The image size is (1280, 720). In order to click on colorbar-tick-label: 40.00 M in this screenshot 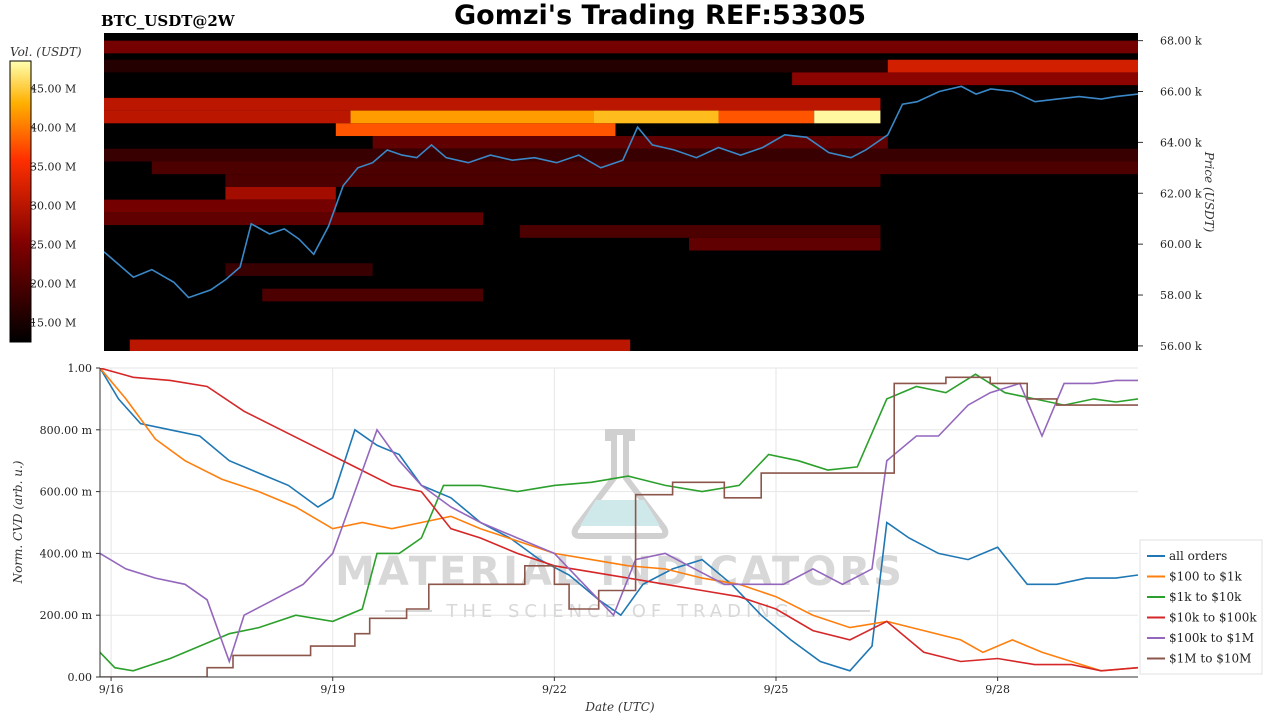, I will do `click(53, 127)`.